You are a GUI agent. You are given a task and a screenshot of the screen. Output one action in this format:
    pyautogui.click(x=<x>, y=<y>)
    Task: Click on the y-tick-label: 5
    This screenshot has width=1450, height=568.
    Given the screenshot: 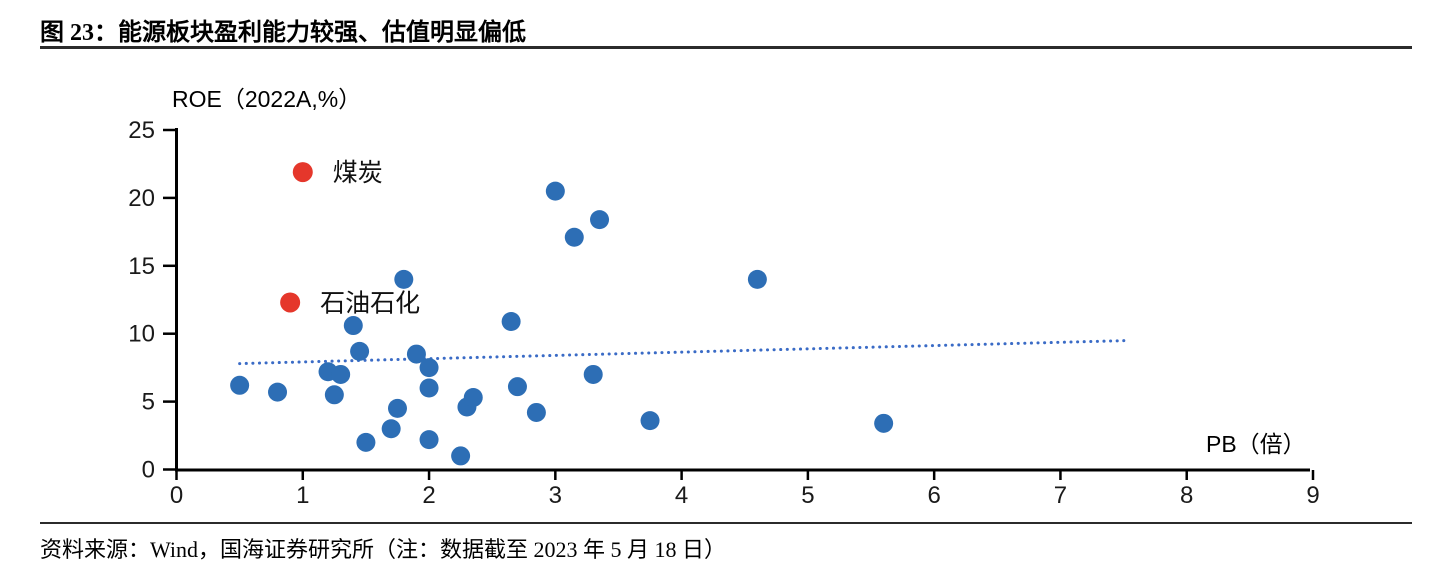 What is the action you would take?
    pyautogui.click(x=148, y=402)
    